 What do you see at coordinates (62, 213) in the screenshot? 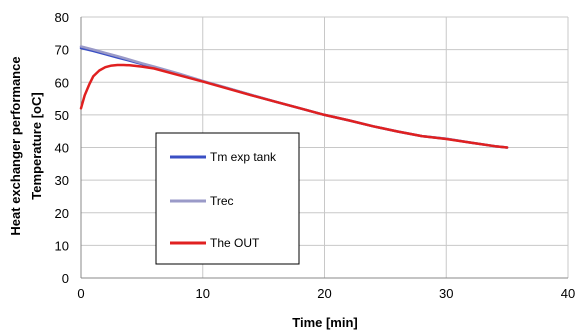
I see `y-tick-label: 20` at bounding box center [62, 213].